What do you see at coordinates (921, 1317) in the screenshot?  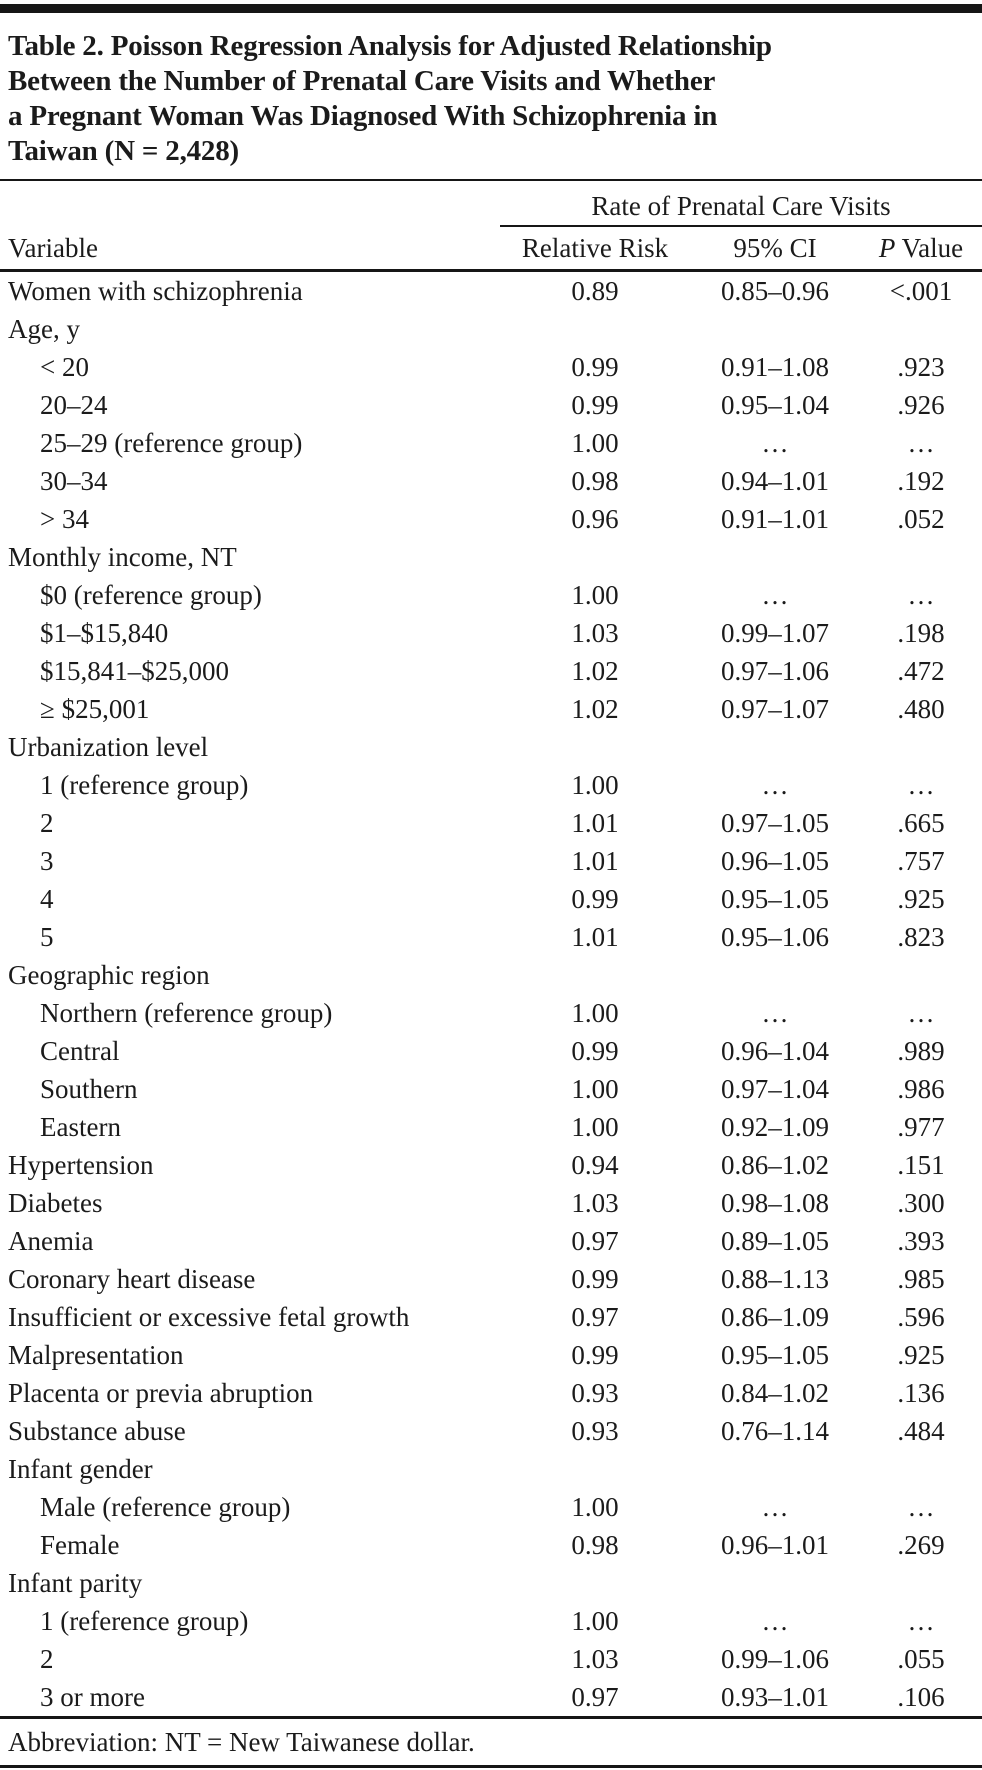 I see `p-value-cell: .596` at bounding box center [921, 1317].